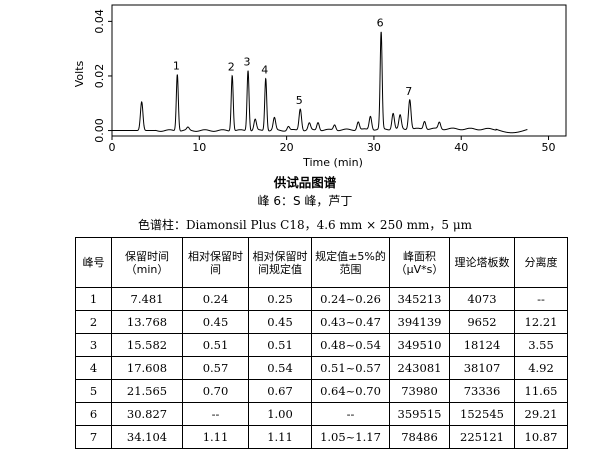 The width and height of the screenshot is (610, 457). I want to click on table-row: 5 21.565 0.70 0.67 0.64~0.70 73980 73336 11.65, so click(321, 391).